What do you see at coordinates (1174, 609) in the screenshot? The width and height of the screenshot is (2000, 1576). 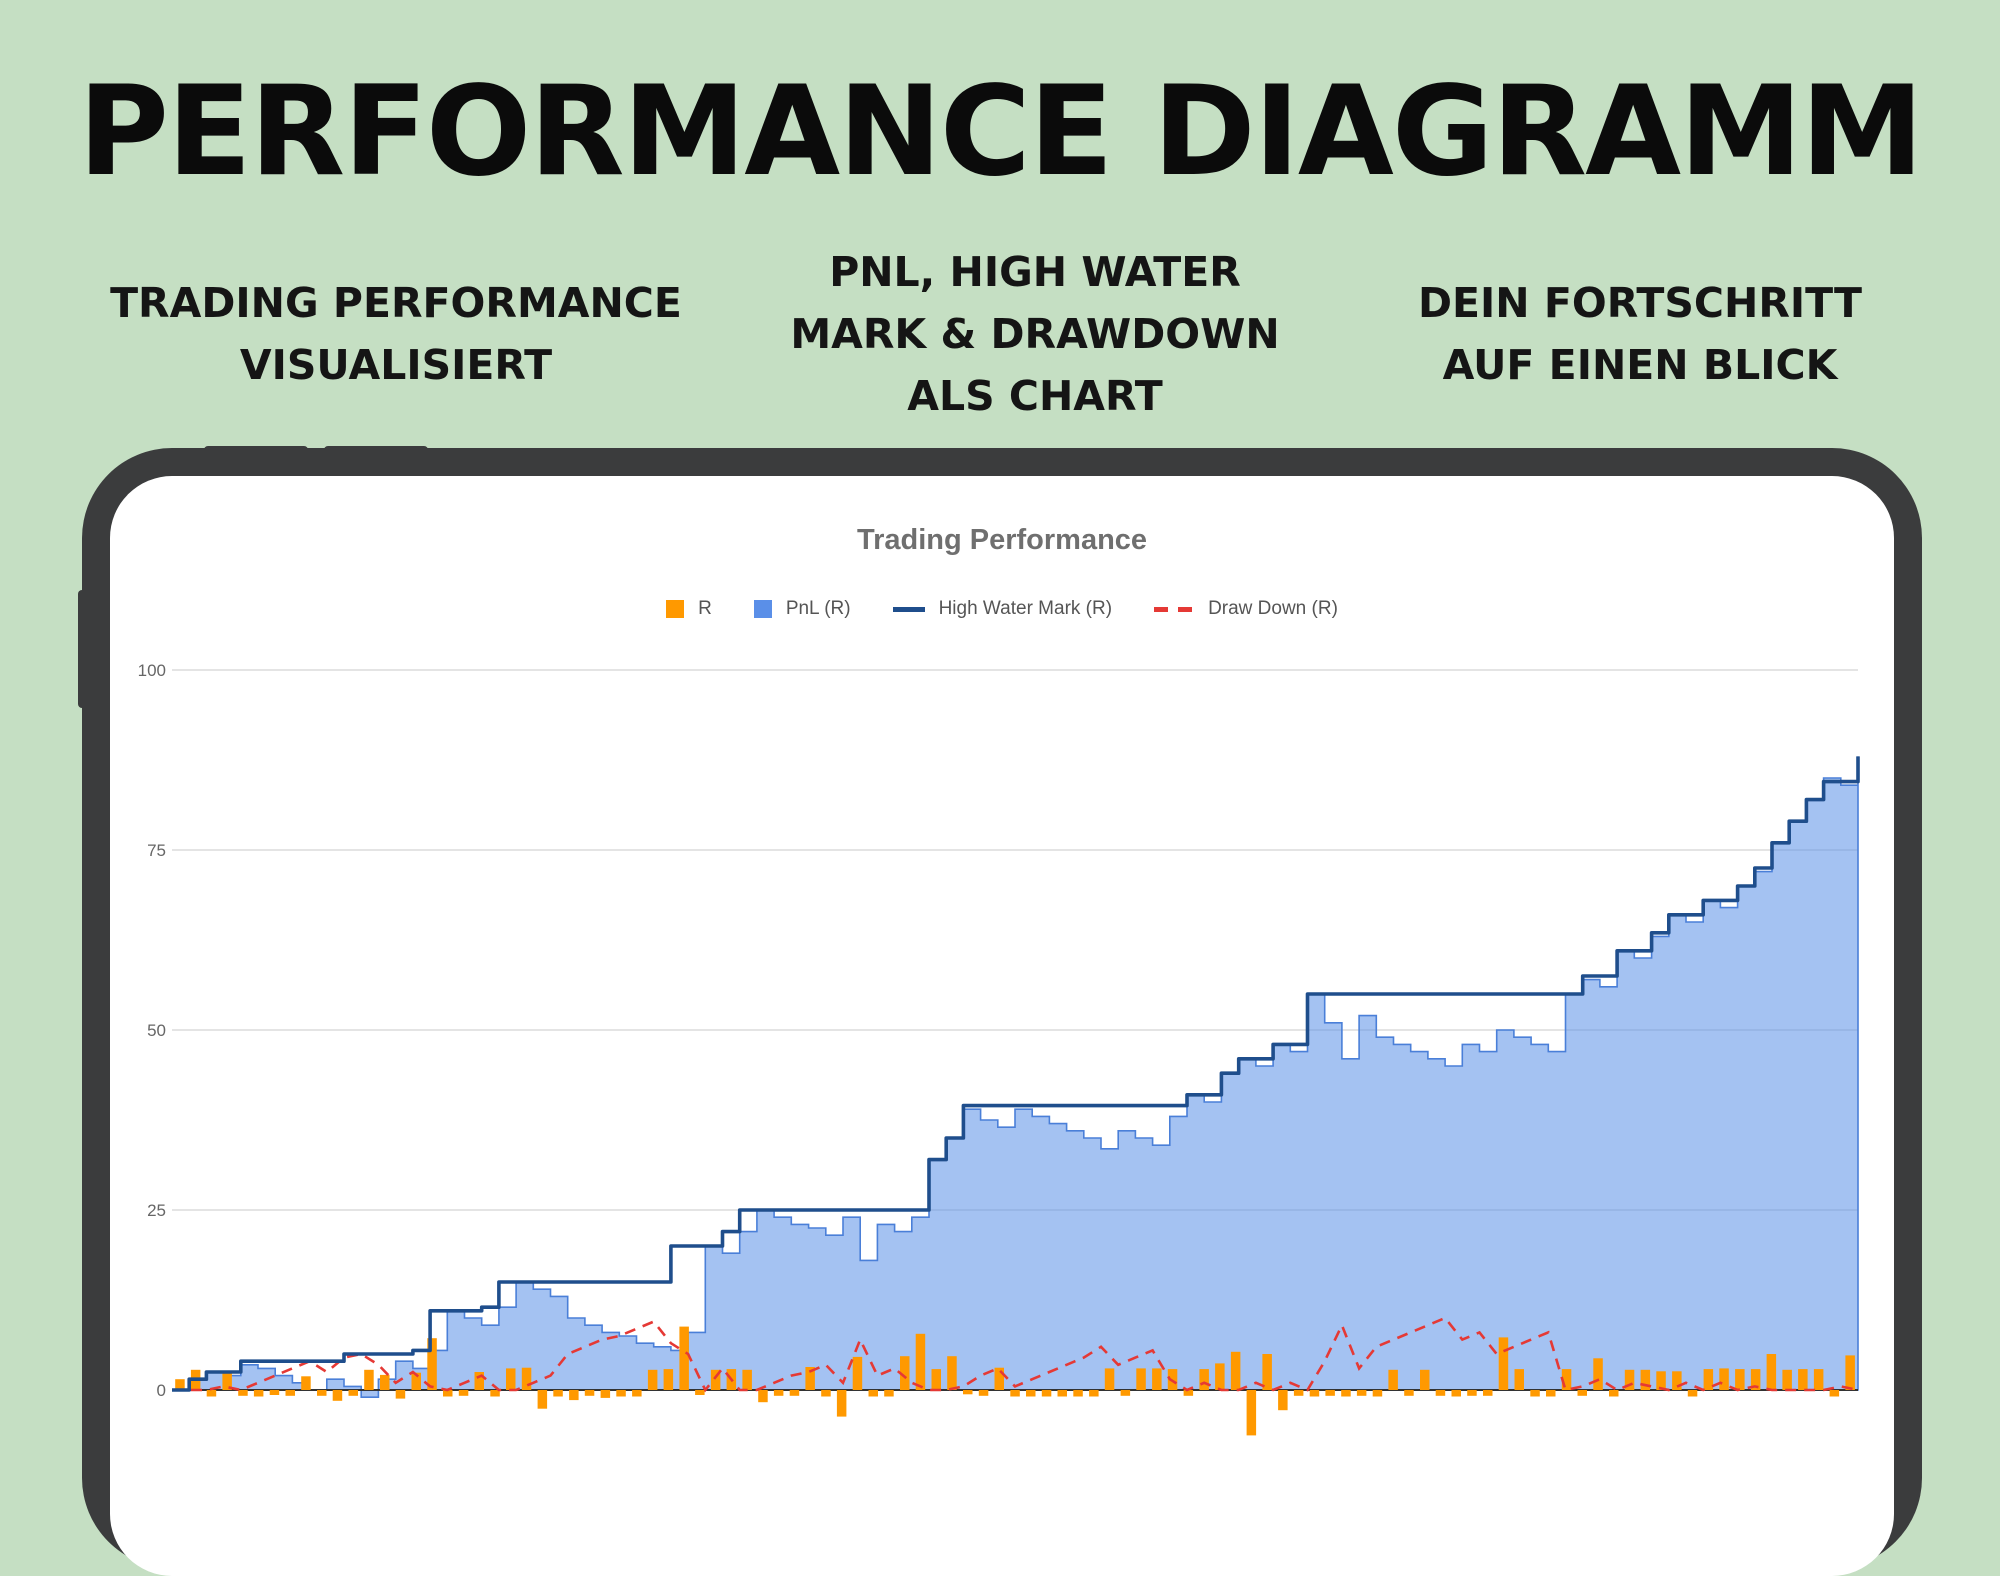 I see `legend-swatch-drawdown` at bounding box center [1174, 609].